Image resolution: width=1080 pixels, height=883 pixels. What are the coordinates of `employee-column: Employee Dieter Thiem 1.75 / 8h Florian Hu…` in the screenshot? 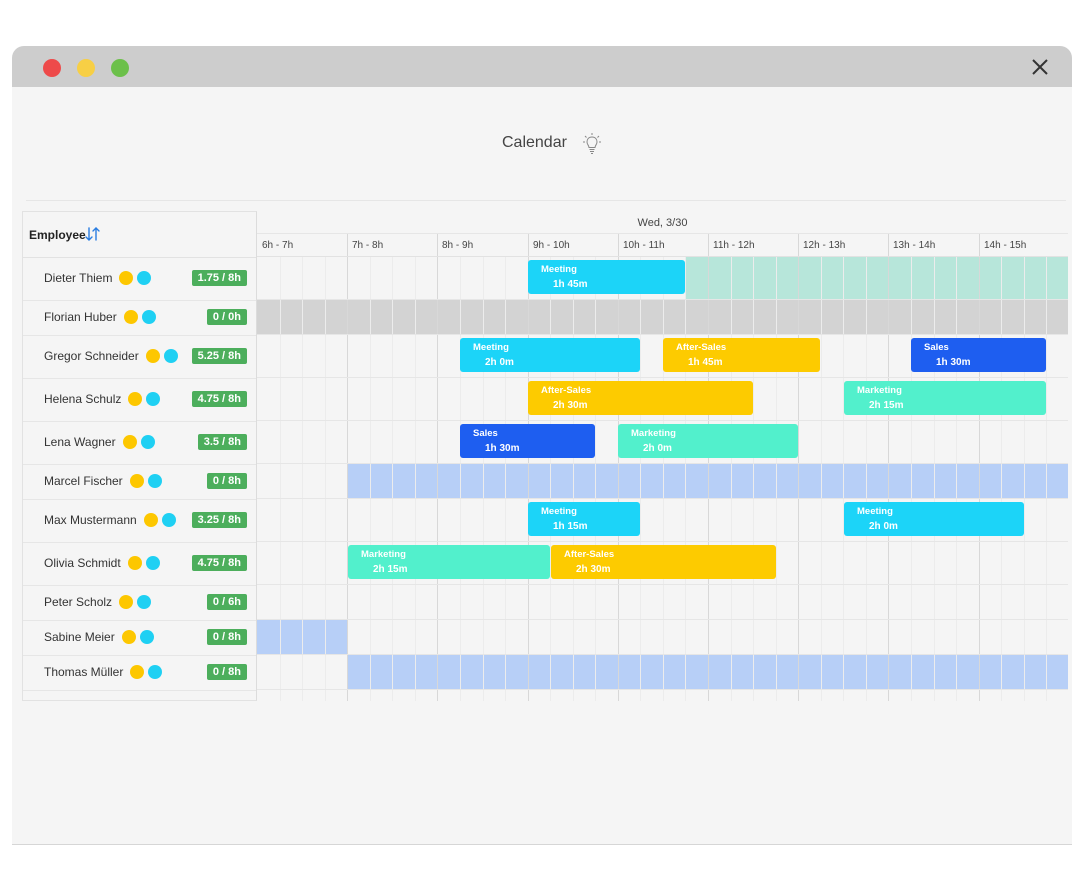 It's located at (139, 456).